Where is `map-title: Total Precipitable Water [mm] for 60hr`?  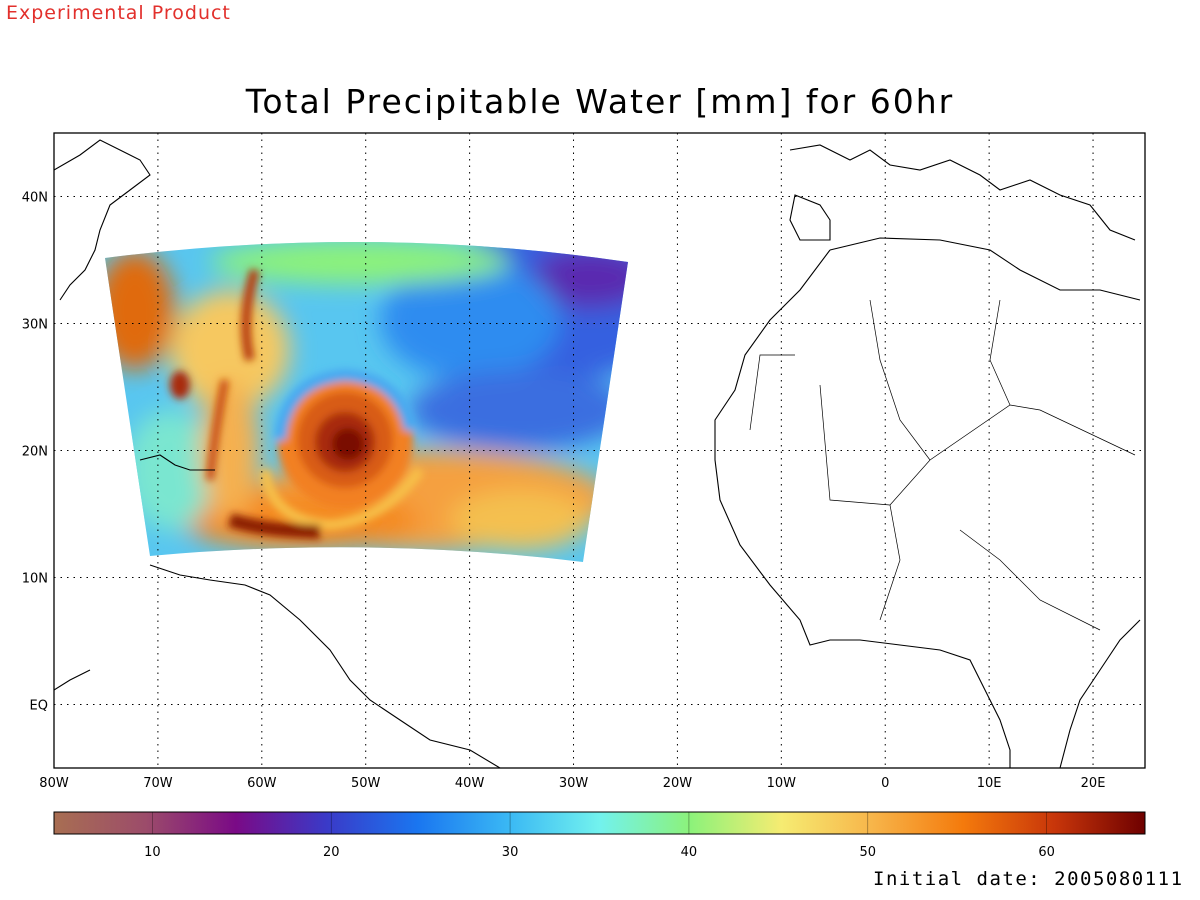
map-title: Total Precipitable Water [mm] for 60hr is located at coordinates (600, 101).